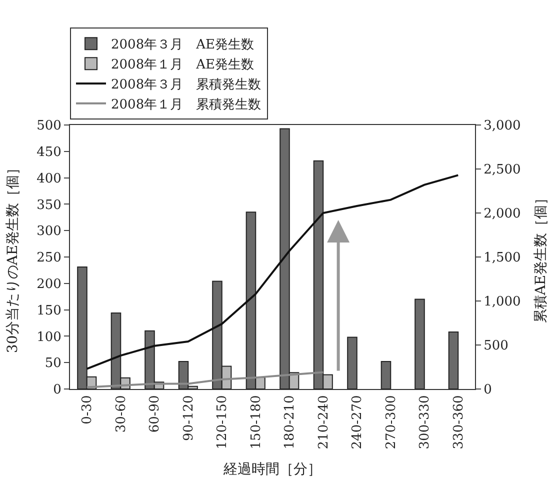  What do you see at coordinates (57, 390) in the screenshot?
I see `y-tick-label: 0` at bounding box center [57, 390].